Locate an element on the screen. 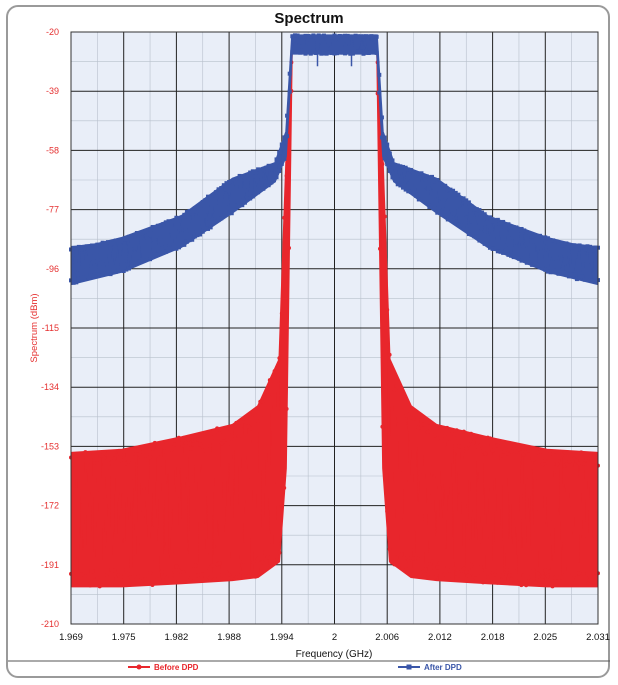 The width and height of the screenshot is (618, 685). x-tick-label: 2.031 is located at coordinates (598, 637).